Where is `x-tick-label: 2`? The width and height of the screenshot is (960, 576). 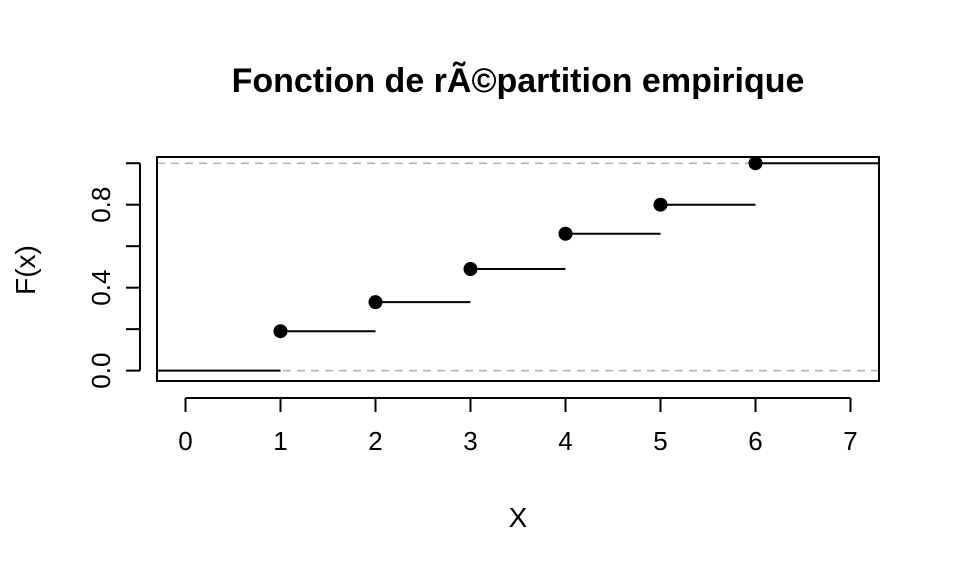 x-tick-label: 2 is located at coordinates (375, 441).